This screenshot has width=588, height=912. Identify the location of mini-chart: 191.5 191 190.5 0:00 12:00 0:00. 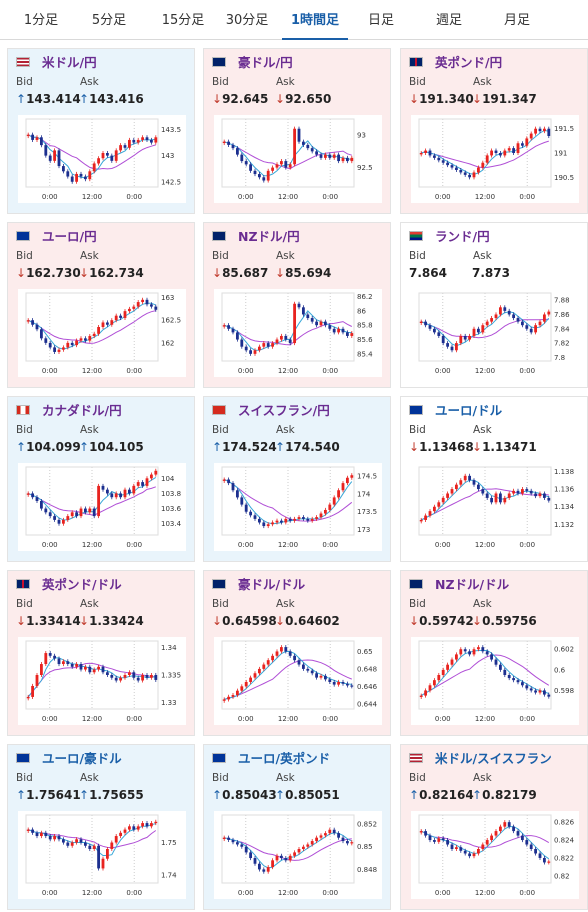
(495, 159).